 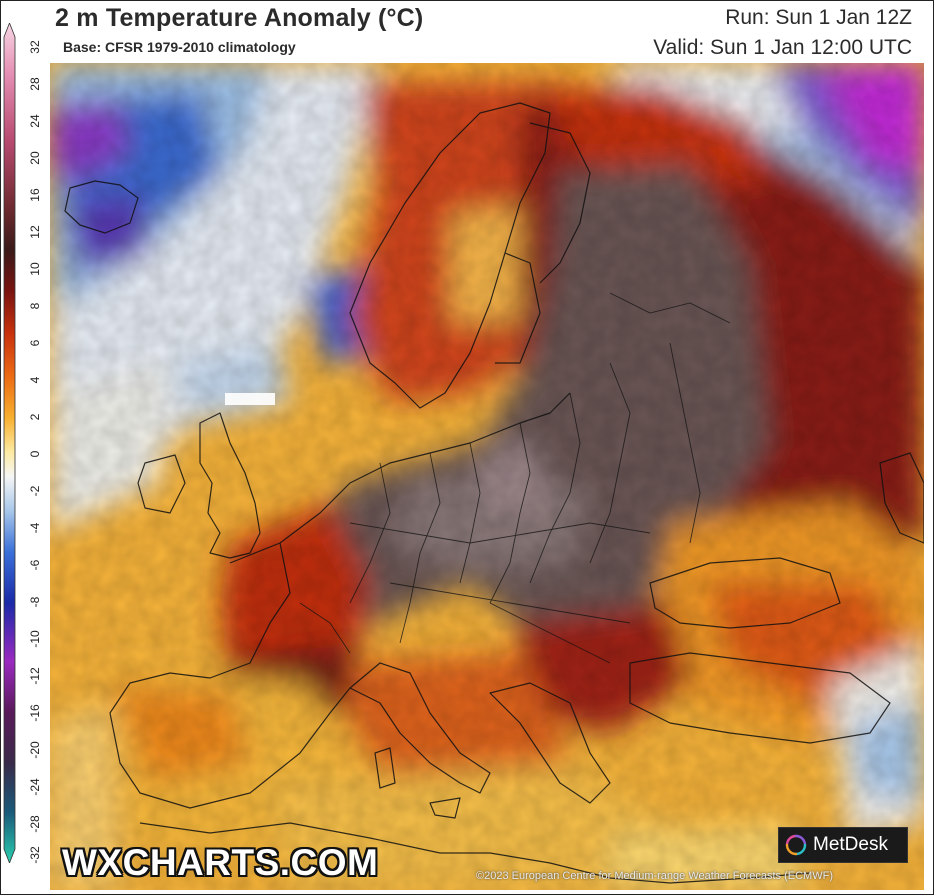 I want to click on scale-label: -28, so click(x=35, y=824).